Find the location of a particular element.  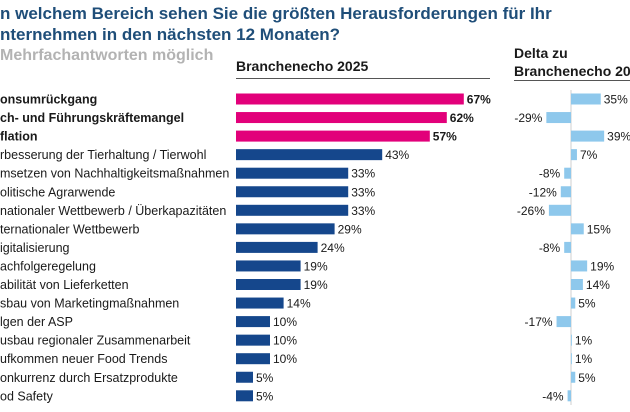

main-header-rule is located at coordinates (363, 78).